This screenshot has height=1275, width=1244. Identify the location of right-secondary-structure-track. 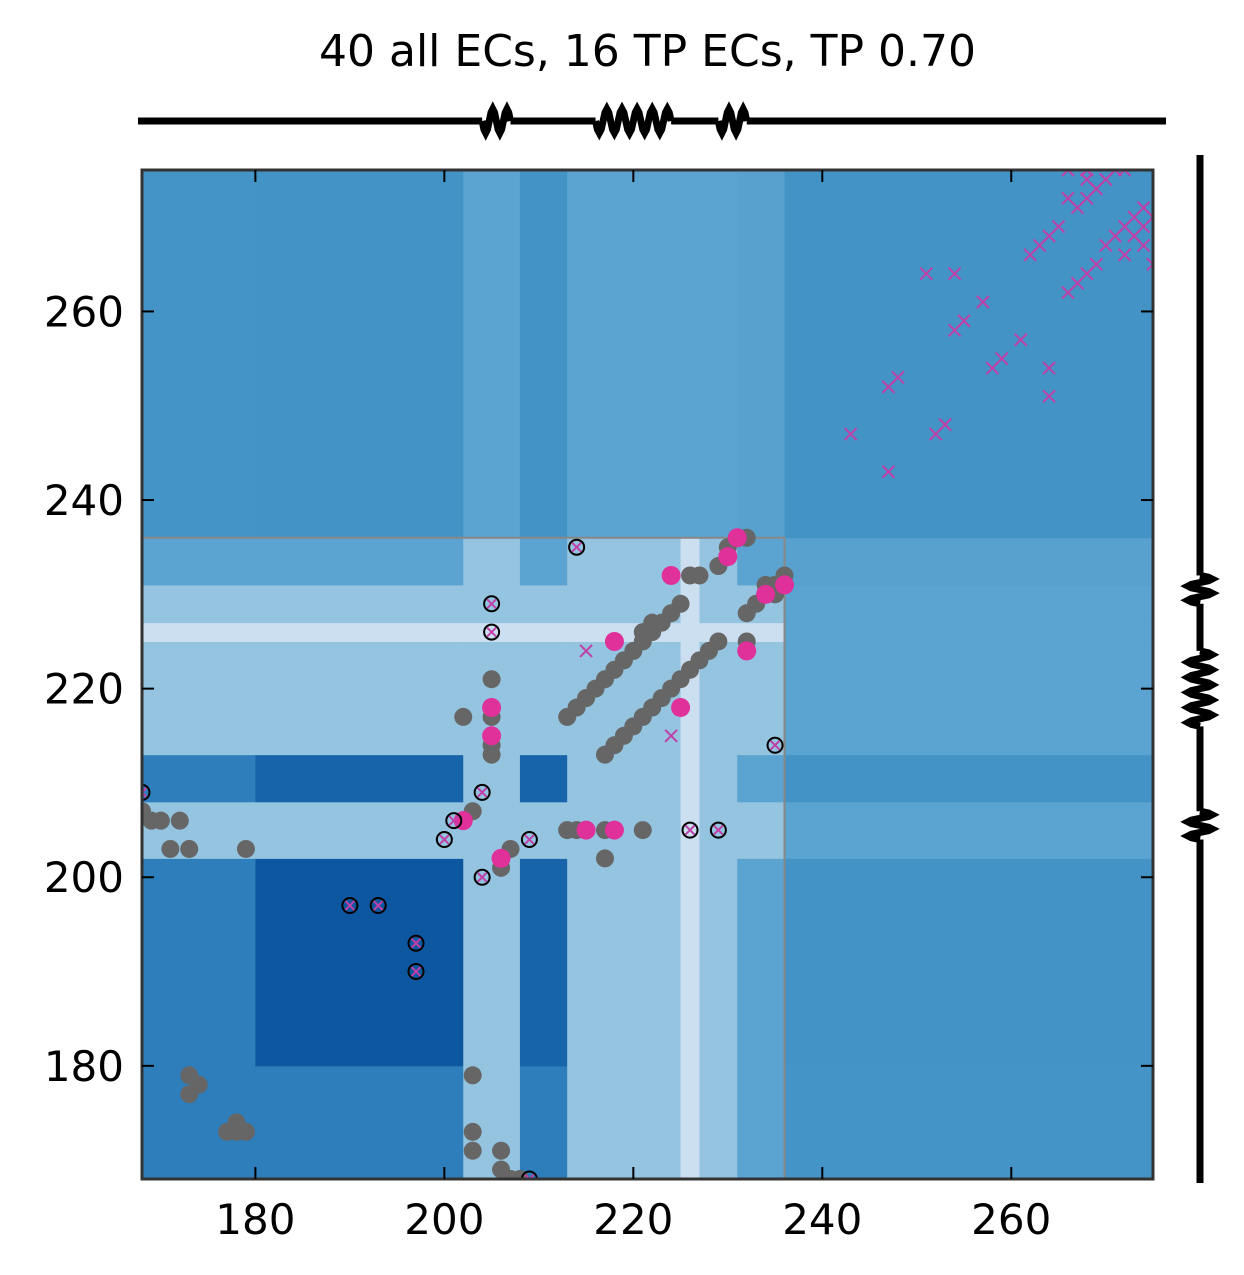
(1200, 669).